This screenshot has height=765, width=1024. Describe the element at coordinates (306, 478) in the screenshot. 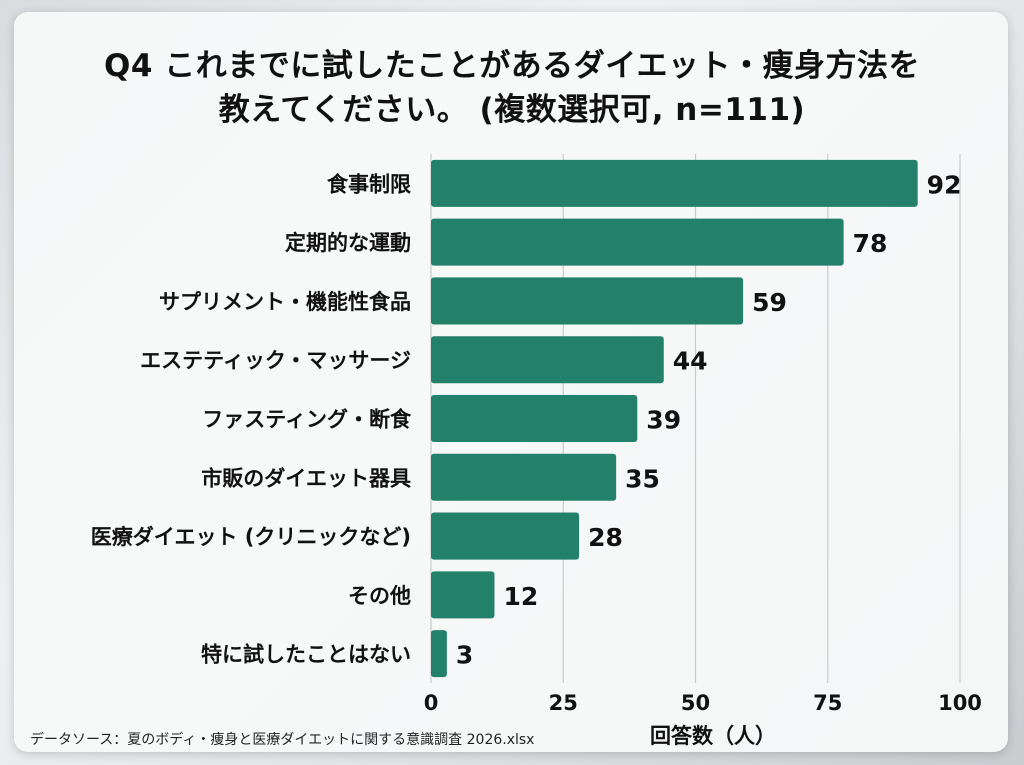

I see `category-label: 市販のダイエット器具` at that location.